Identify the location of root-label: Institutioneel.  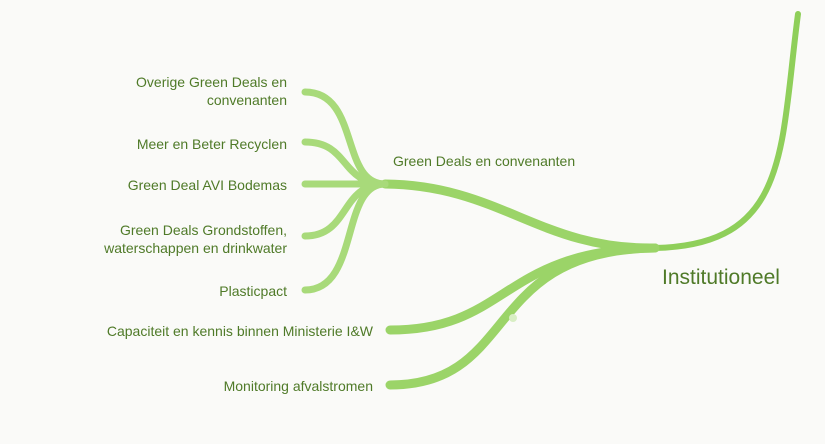
(721, 277).